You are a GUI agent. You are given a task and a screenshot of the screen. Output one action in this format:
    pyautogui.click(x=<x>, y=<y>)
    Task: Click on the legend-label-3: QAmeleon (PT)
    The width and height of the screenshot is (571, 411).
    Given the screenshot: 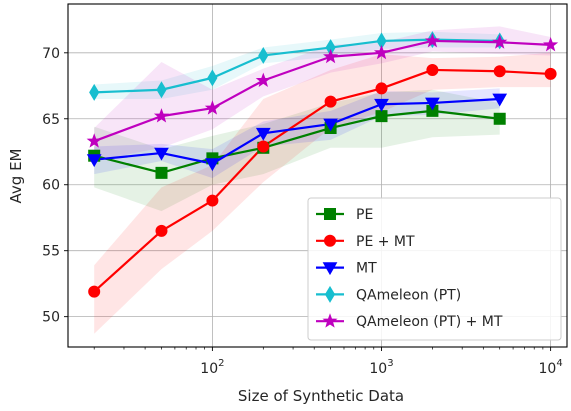 What is the action you would take?
    pyautogui.click(x=408, y=295)
    